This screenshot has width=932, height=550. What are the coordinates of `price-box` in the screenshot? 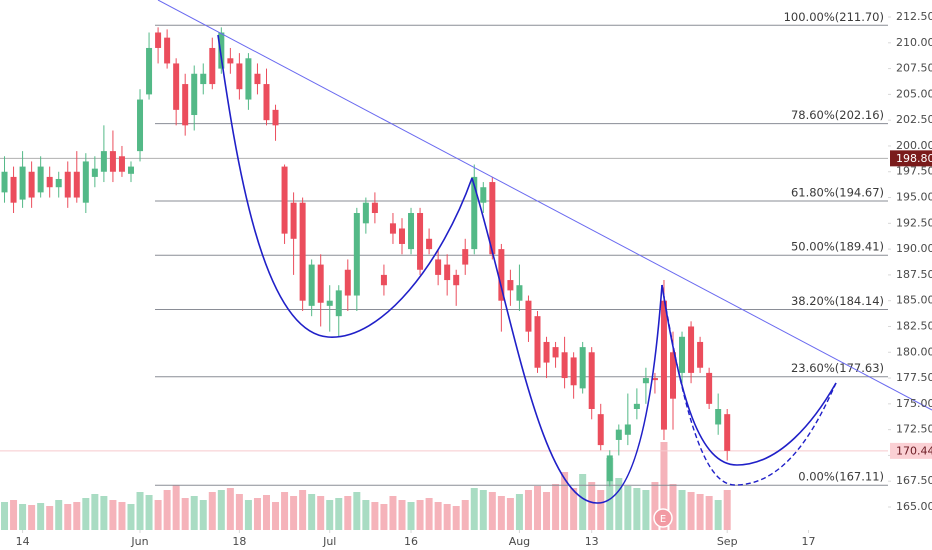 It's located at (911, 450).